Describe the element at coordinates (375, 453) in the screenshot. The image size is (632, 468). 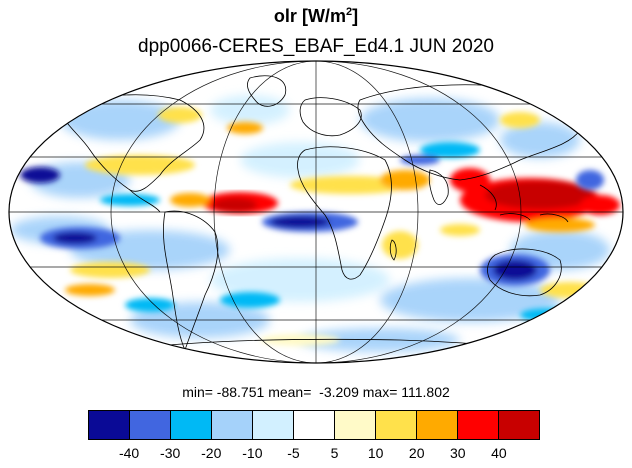
I see `colorbar-tick-label: 10` at that location.